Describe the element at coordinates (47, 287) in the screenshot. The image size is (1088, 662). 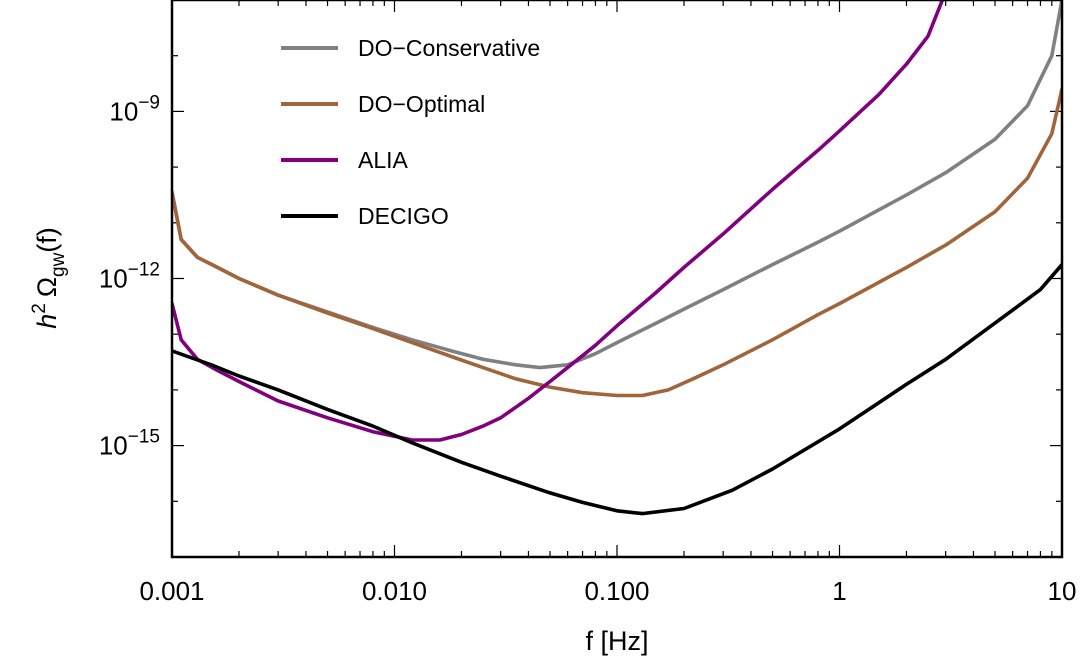
I see `y-axis-title-omega: Ω` at that location.